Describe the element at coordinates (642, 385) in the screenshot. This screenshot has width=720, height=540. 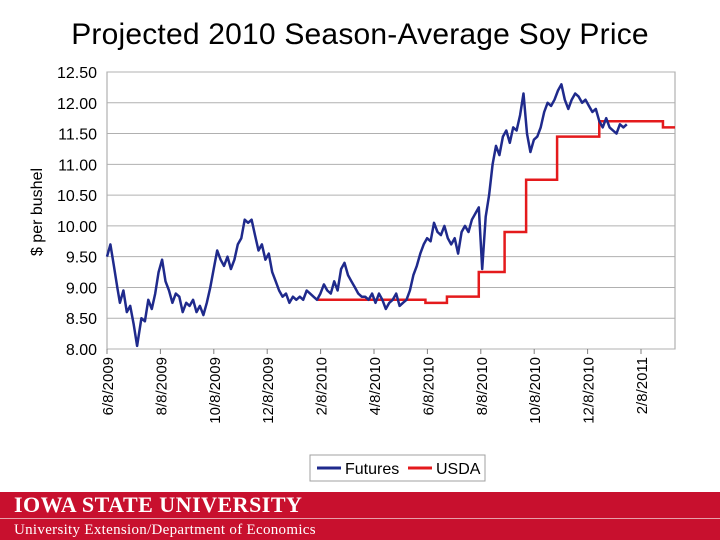
I see `x-tick-label: 2/8/2011` at that location.